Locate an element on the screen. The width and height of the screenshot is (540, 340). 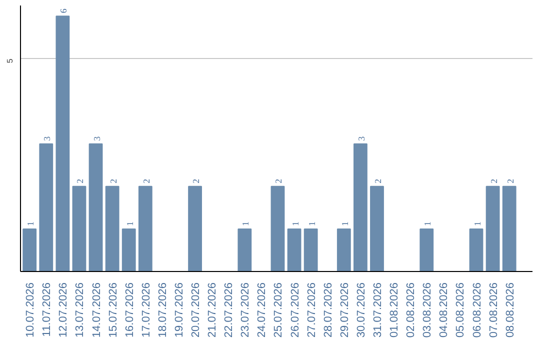
x-tick-label: 23.07.2026 is located at coordinates (246, 310).